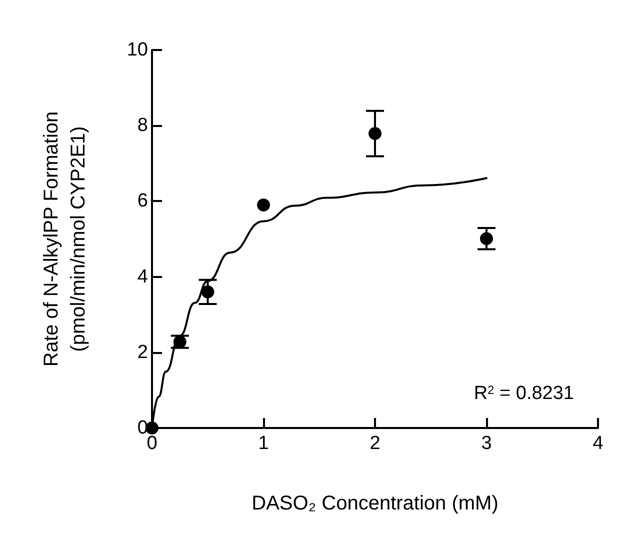 The image size is (622, 538). What do you see at coordinates (263, 443) in the screenshot?
I see `x-tick-label: 1` at bounding box center [263, 443].